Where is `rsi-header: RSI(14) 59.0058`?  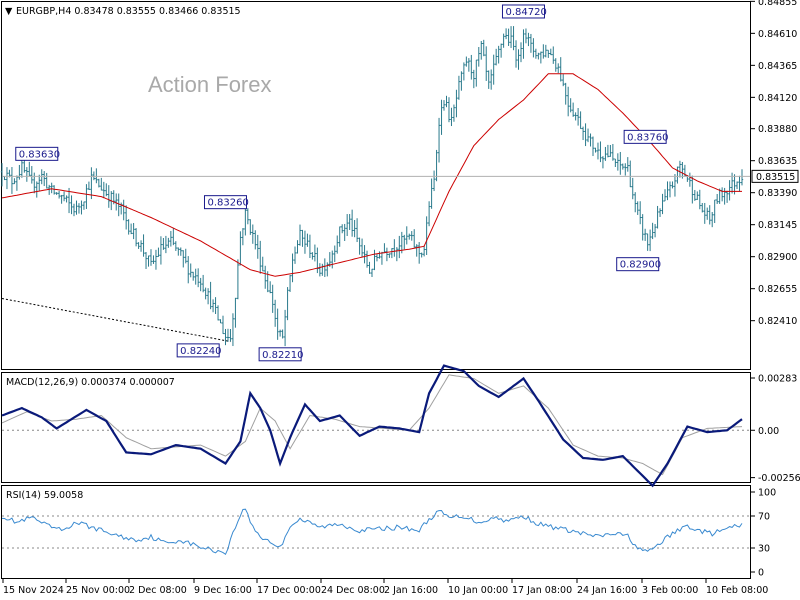
rsi-header: RSI(14) 59.0058 is located at coordinates (44, 495).